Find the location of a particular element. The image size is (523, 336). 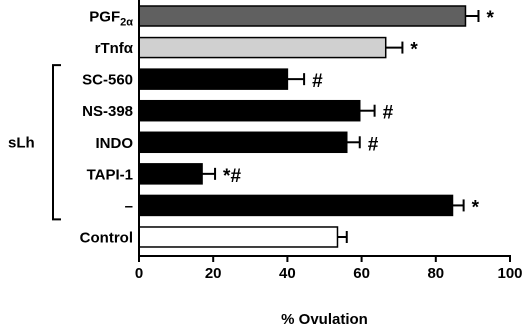

group-label: sLh is located at coordinates (21, 142).